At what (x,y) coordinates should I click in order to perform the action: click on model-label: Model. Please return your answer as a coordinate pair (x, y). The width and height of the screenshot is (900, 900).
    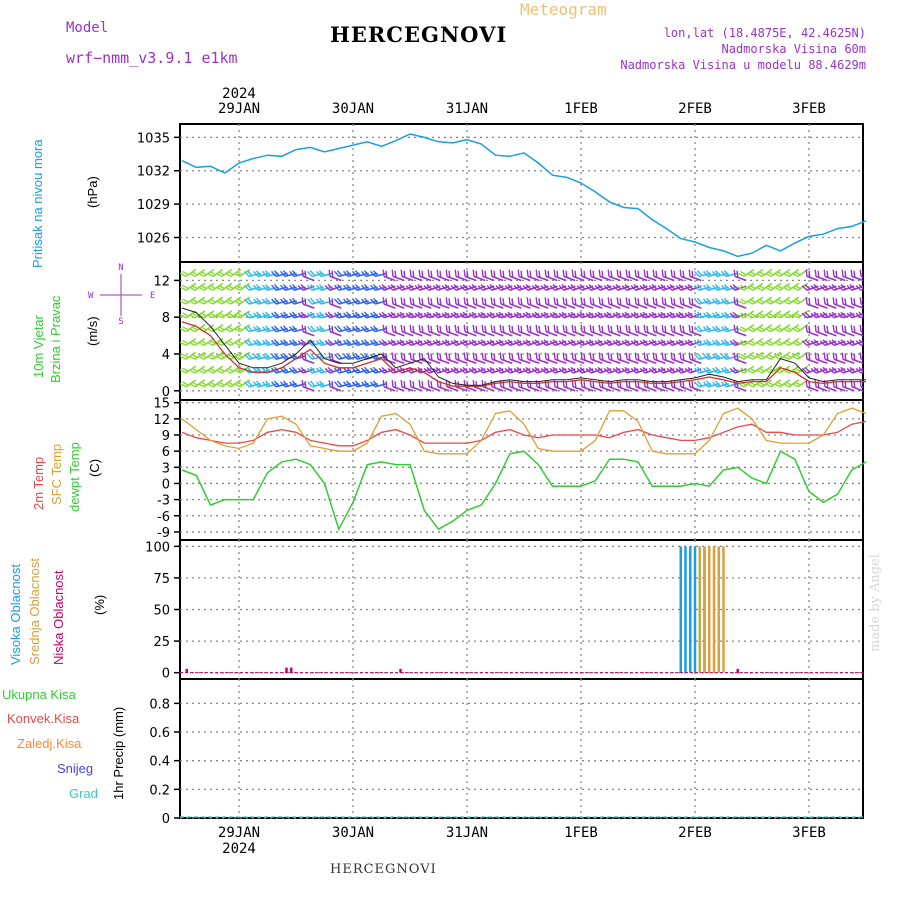
    Looking at the image, I should click on (87, 28).